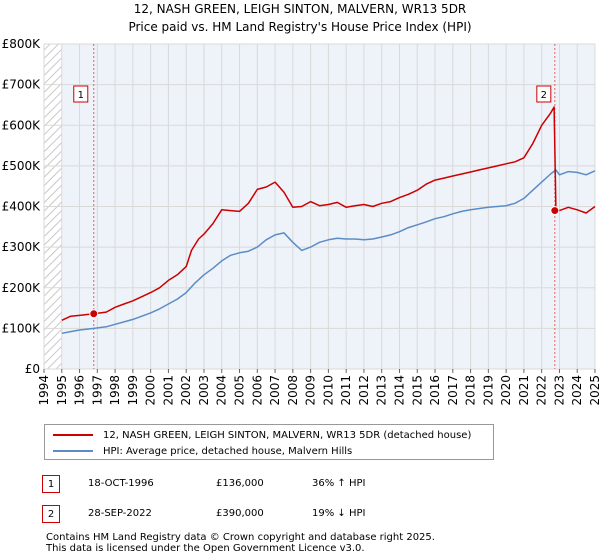  I want to click on y-tick-label: £800K, so click(22, 44).